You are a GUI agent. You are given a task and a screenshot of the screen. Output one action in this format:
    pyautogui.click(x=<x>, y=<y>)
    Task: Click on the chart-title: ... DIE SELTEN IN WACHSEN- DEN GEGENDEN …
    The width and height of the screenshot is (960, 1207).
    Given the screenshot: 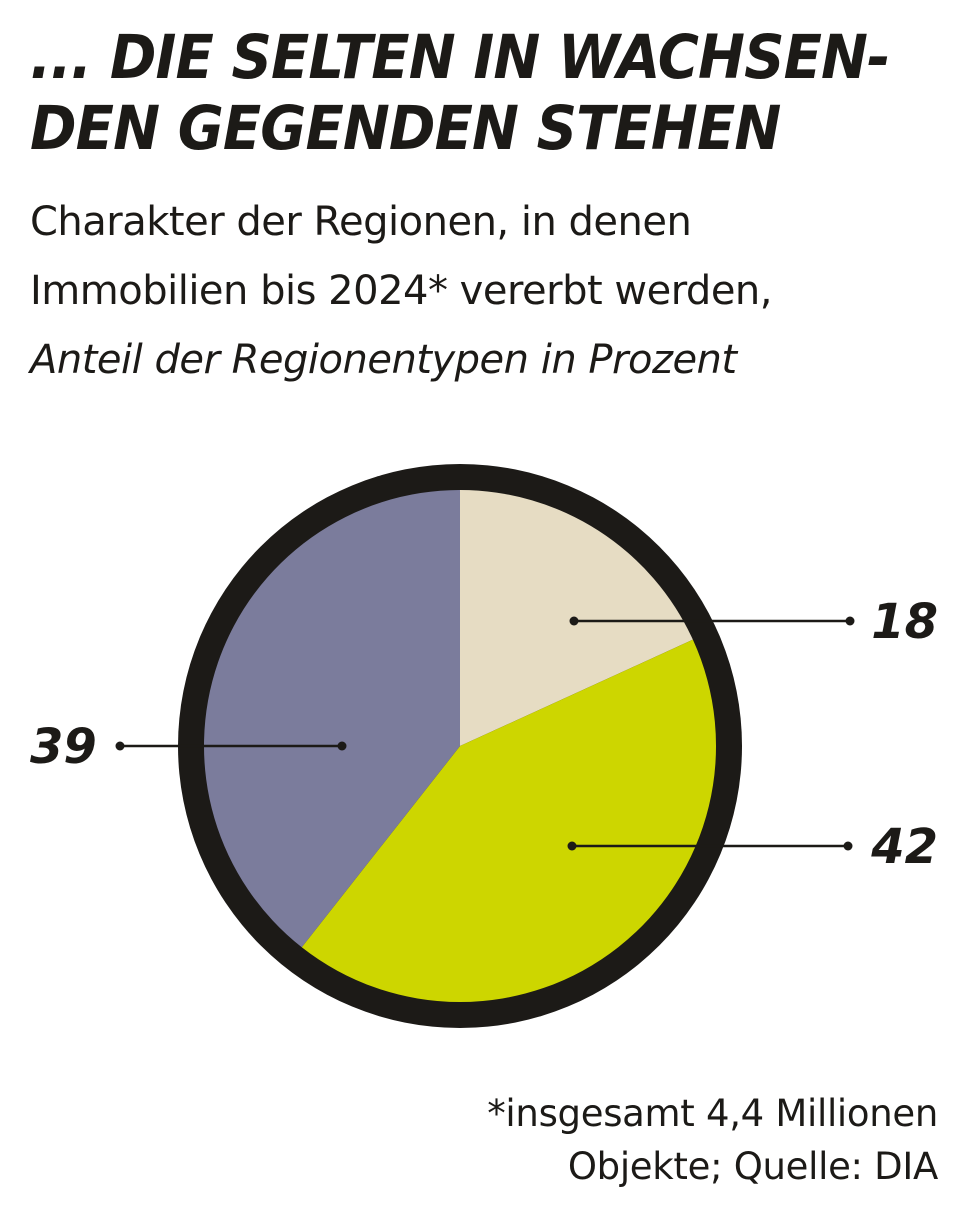 What is the action you would take?
    pyautogui.click(x=460, y=93)
    